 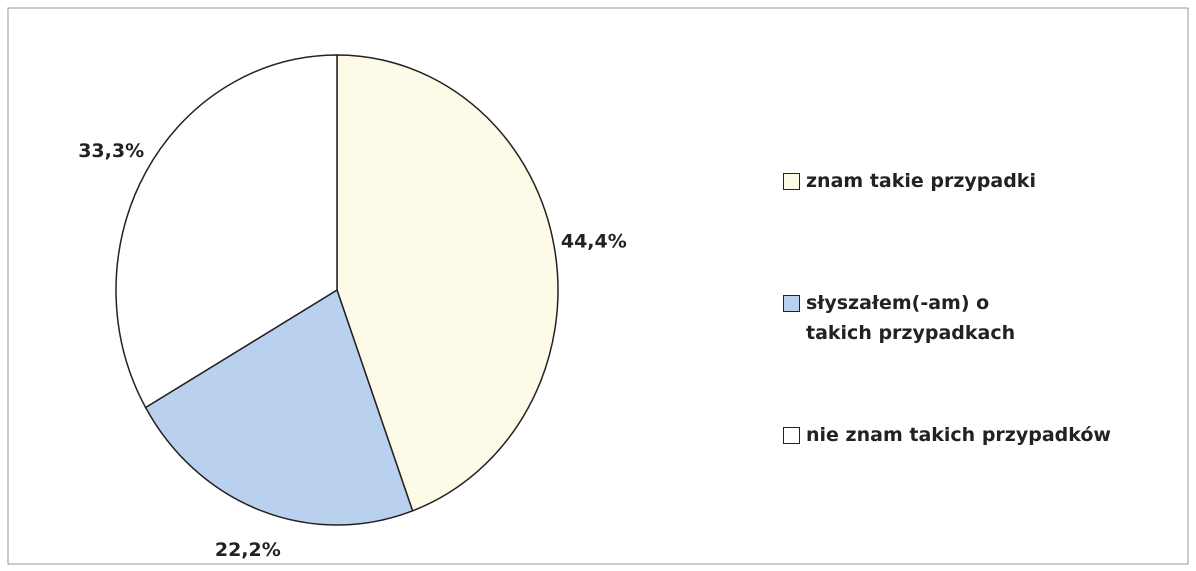 What do you see at coordinates (911, 318) in the screenshot?
I see `legend-label: słyszałem(-am) o takich przypadkach` at bounding box center [911, 318].